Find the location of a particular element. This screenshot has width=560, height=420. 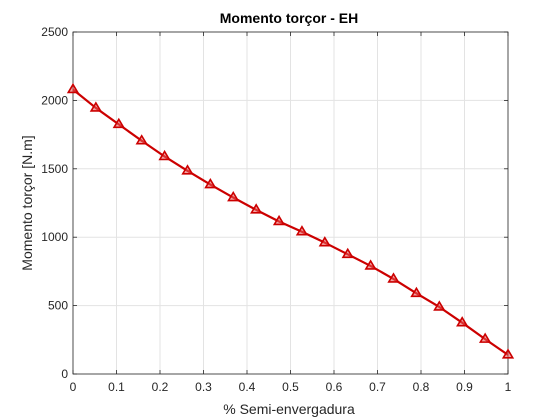

x-tick-label: 0.3 is located at coordinates (203, 387).